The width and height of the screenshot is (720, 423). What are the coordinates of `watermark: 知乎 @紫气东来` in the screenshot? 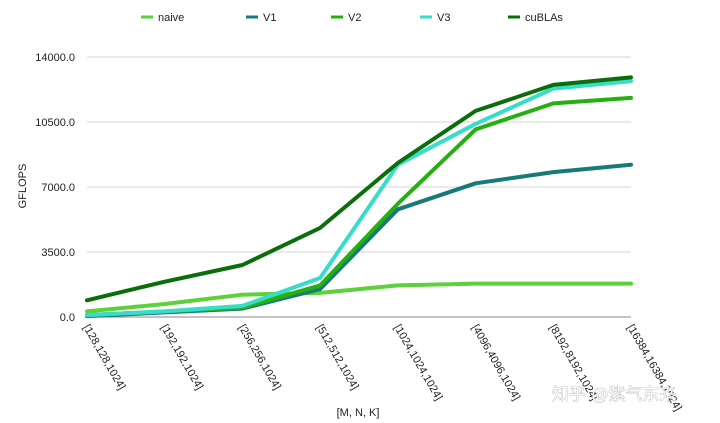 It's located at (614, 395).